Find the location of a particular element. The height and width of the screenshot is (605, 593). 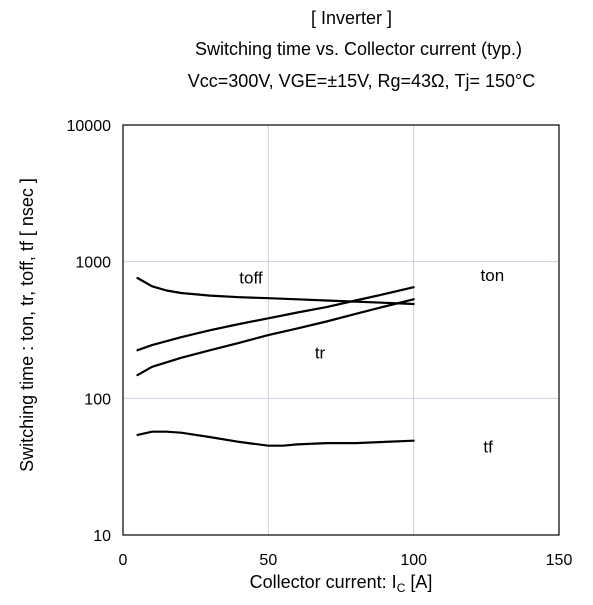

curve-tf is located at coordinates (275, 438).